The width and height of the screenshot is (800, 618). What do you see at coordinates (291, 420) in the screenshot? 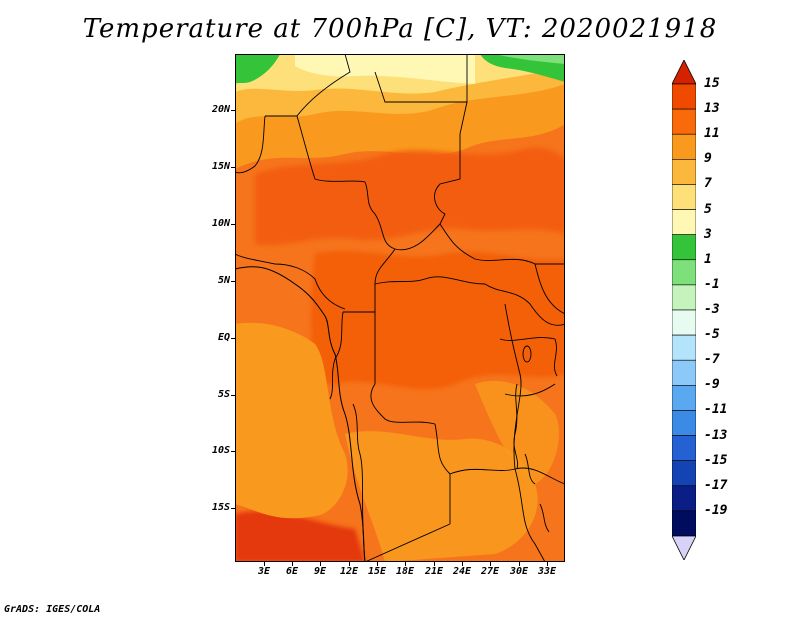
I see `field-coast-cool` at bounding box center [291, 420].